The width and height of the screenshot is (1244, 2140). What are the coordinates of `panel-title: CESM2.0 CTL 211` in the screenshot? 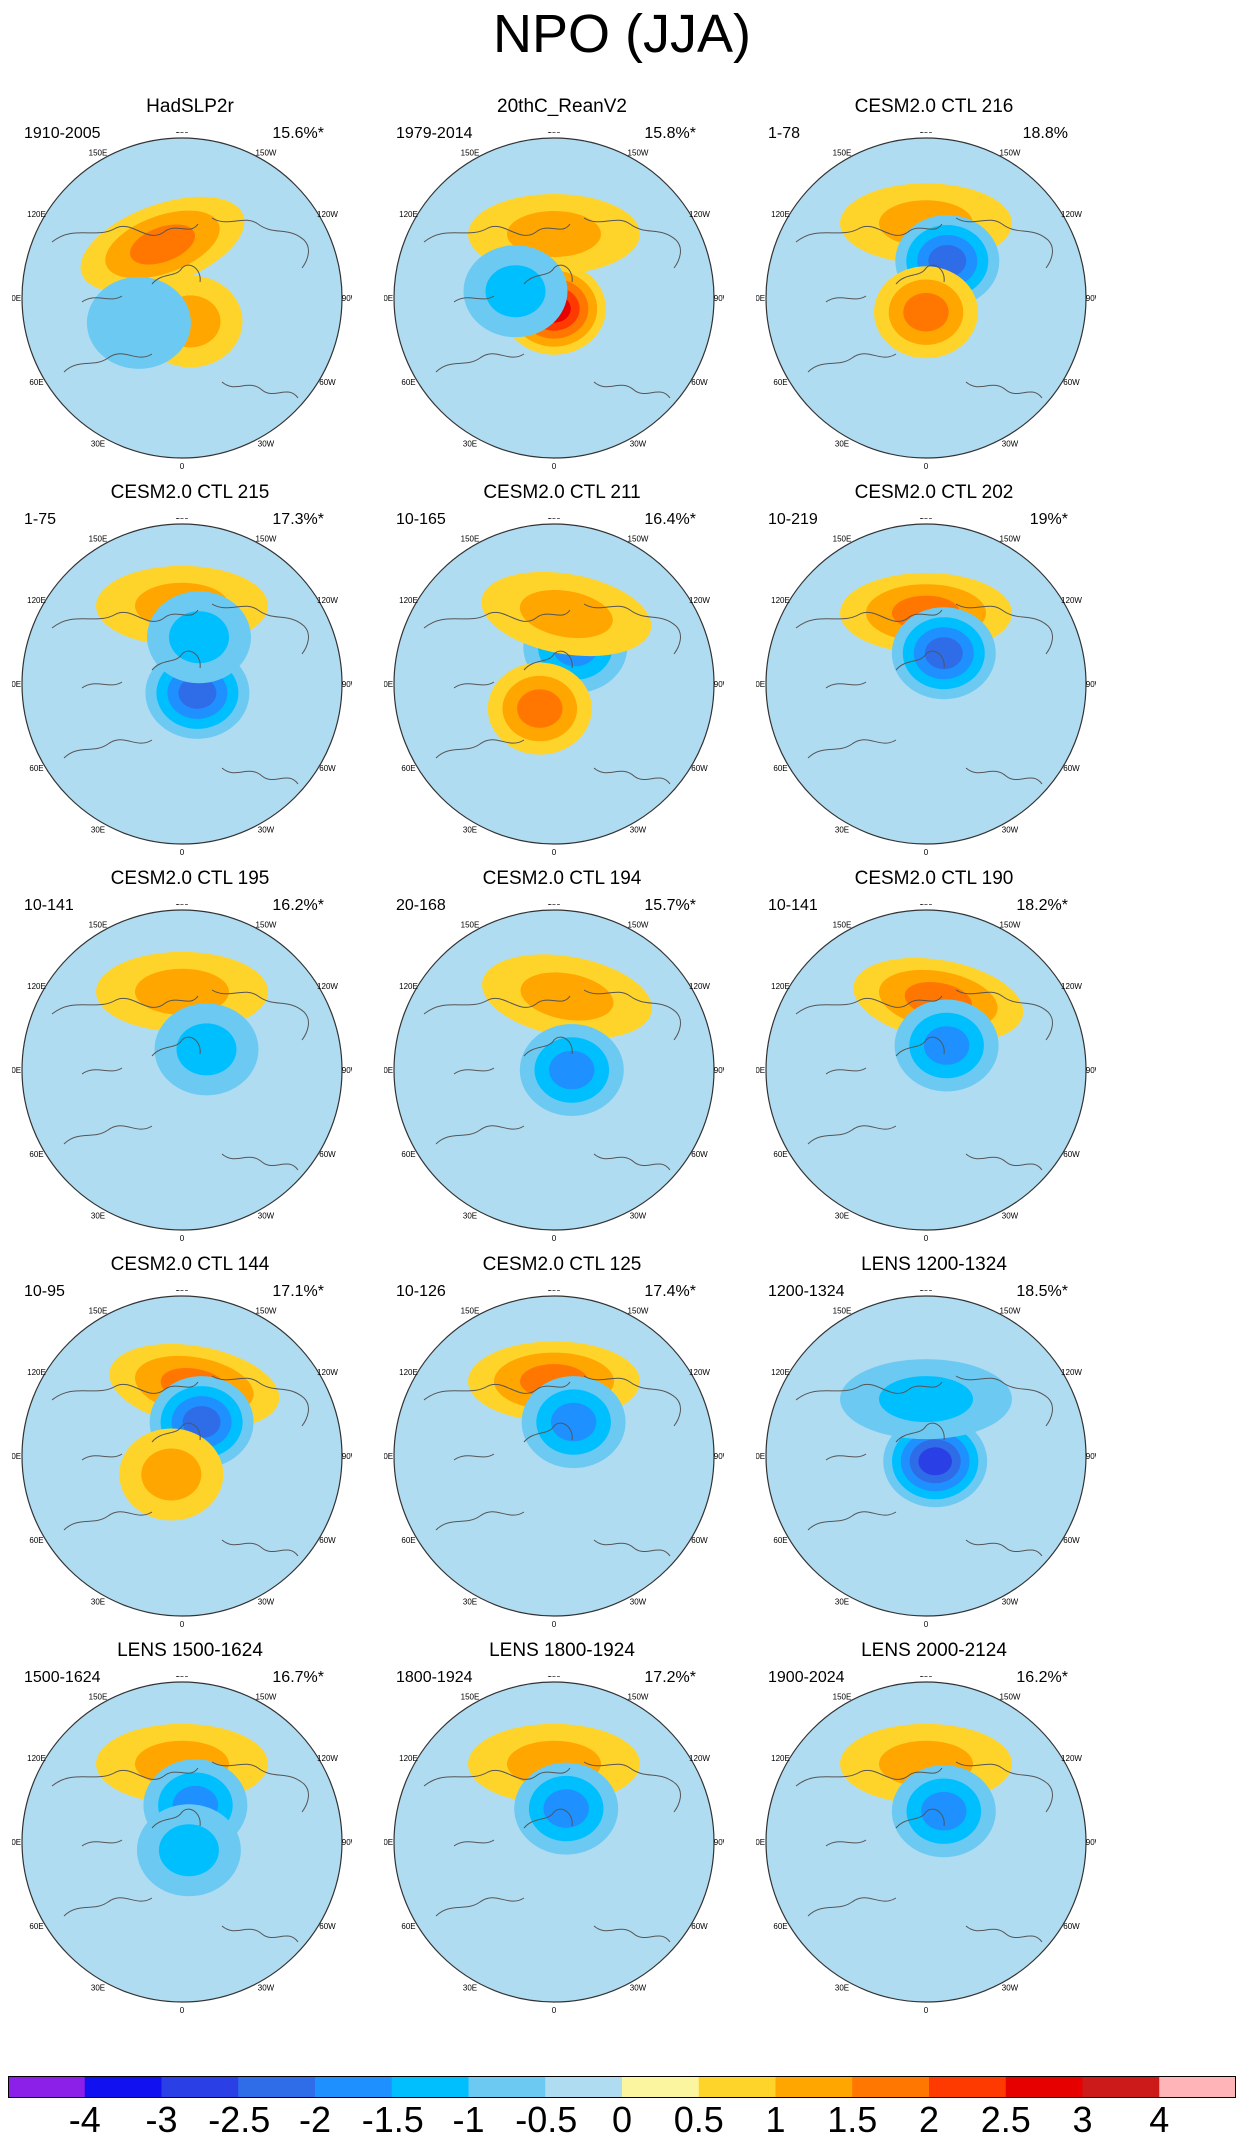 It's located at (562, 492).